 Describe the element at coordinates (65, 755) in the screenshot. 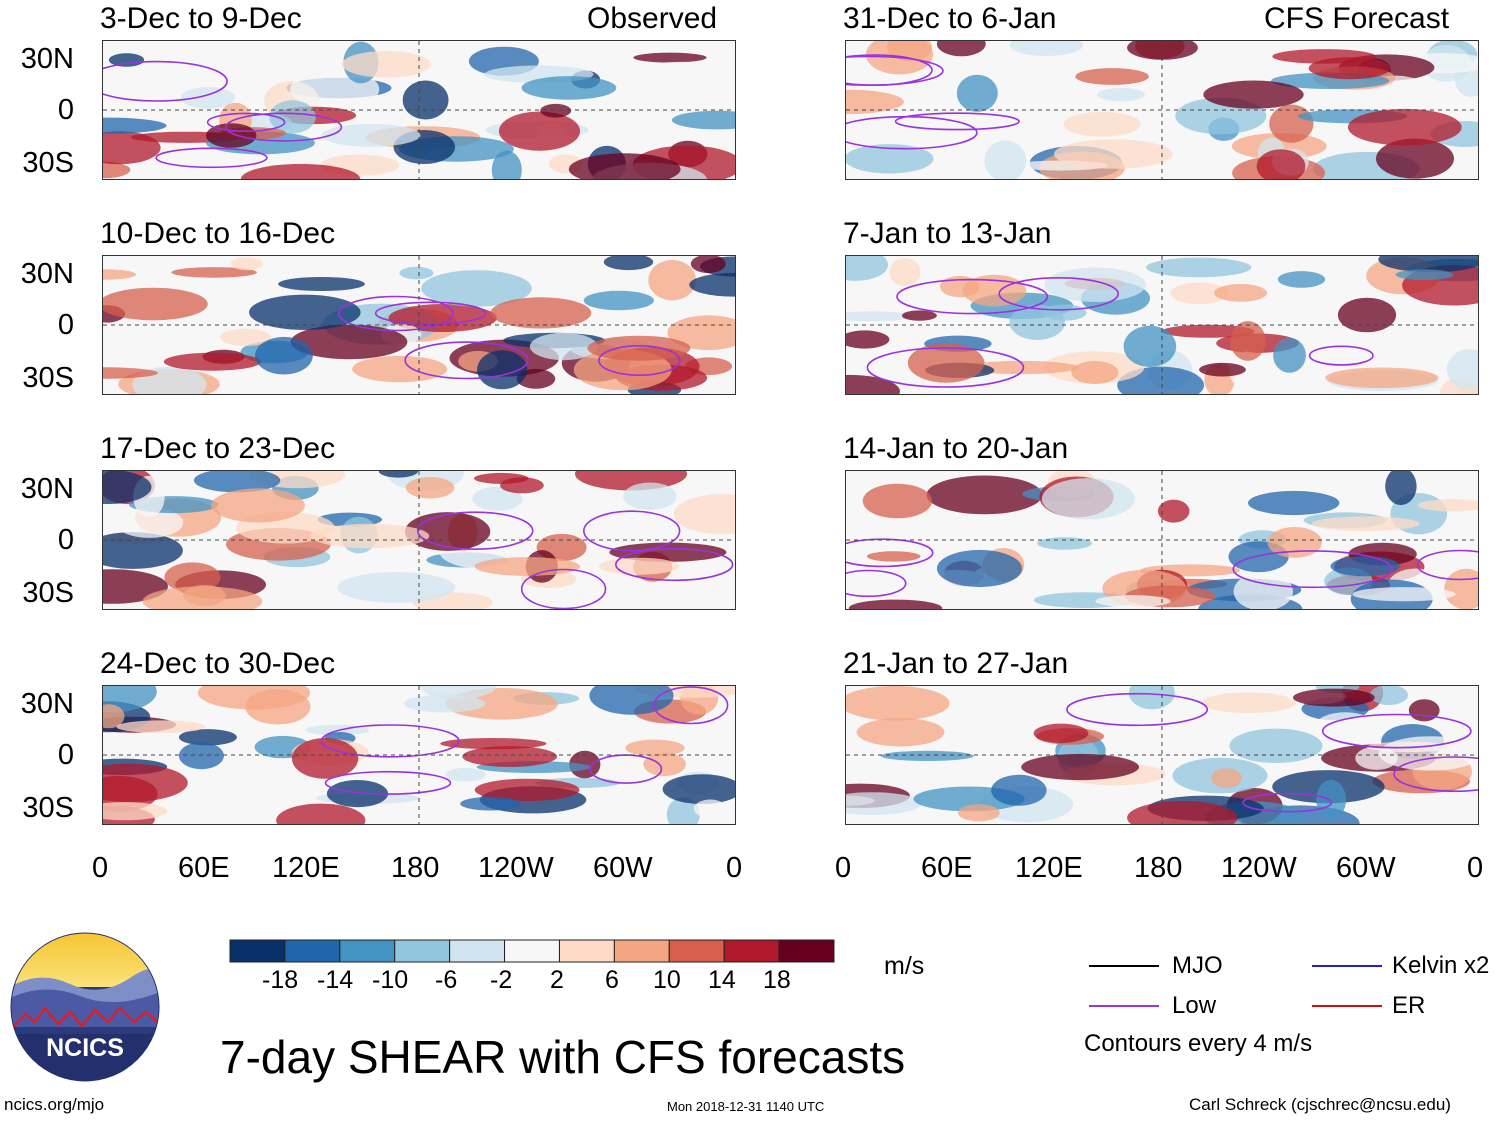

I see `lat-tick-label: 0` at that location.